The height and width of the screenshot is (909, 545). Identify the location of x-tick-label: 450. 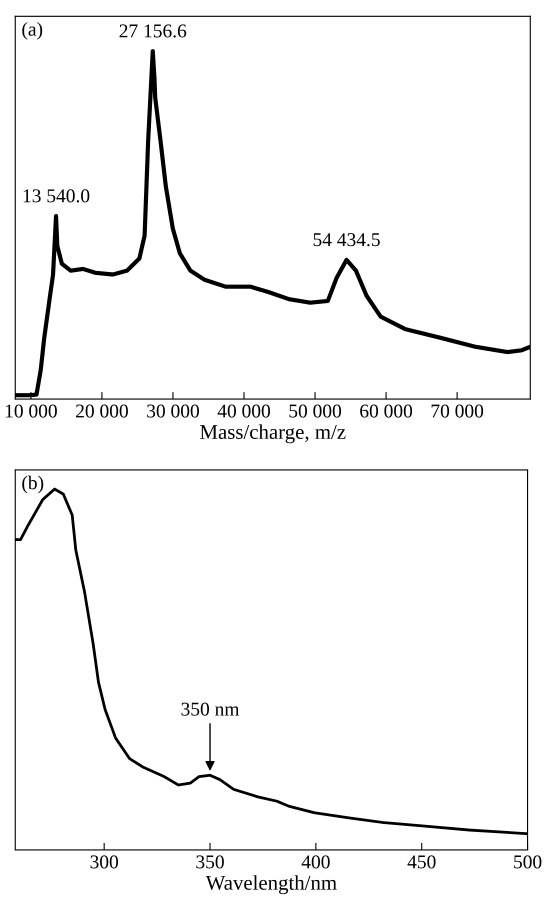
(422, 861).